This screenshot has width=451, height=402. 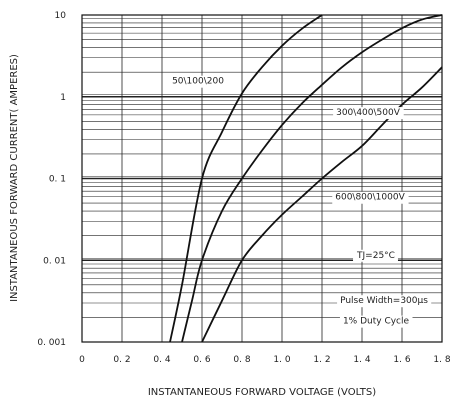 I want to click on annotation-6: 1% Duty Cycle, so click(x=376, y=321).